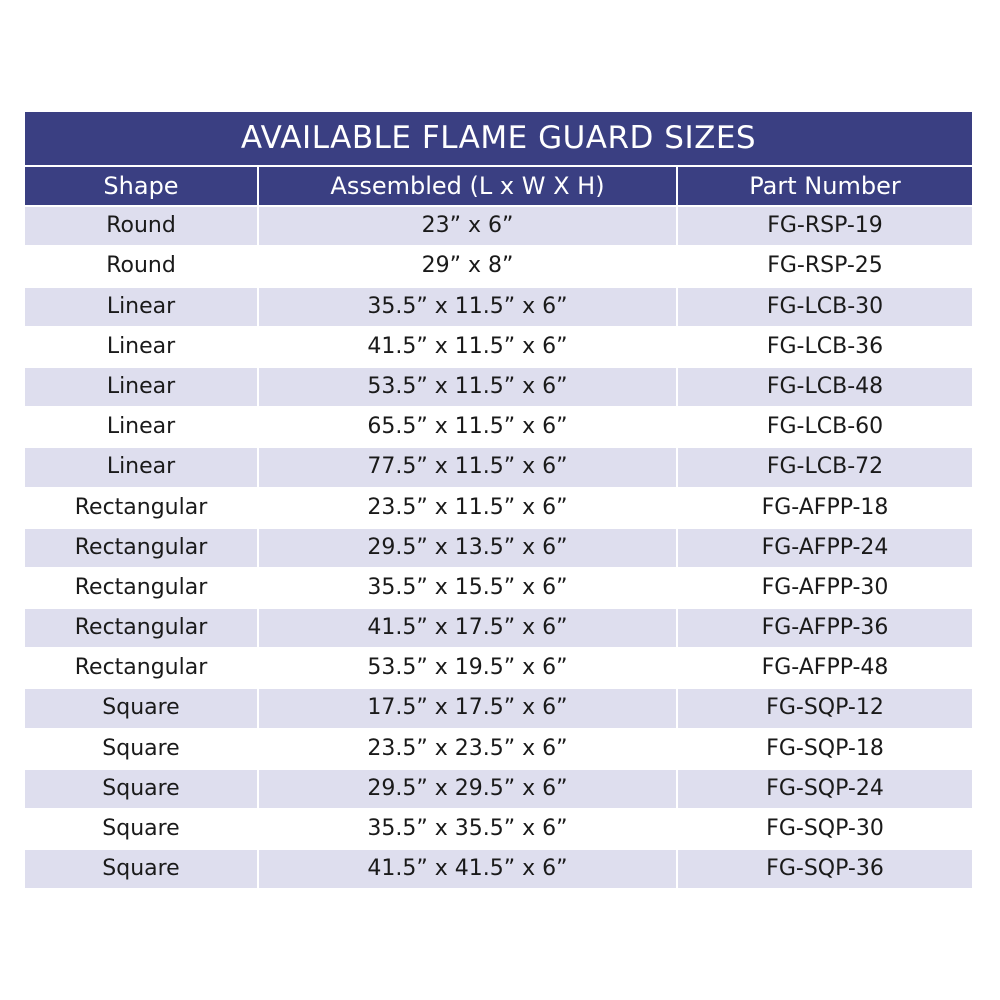 The height and width of the screenshot is (1000, 1000). I want to click on header-row: Shape Assembled (L x W X H) Part Number, so click(498, 186).